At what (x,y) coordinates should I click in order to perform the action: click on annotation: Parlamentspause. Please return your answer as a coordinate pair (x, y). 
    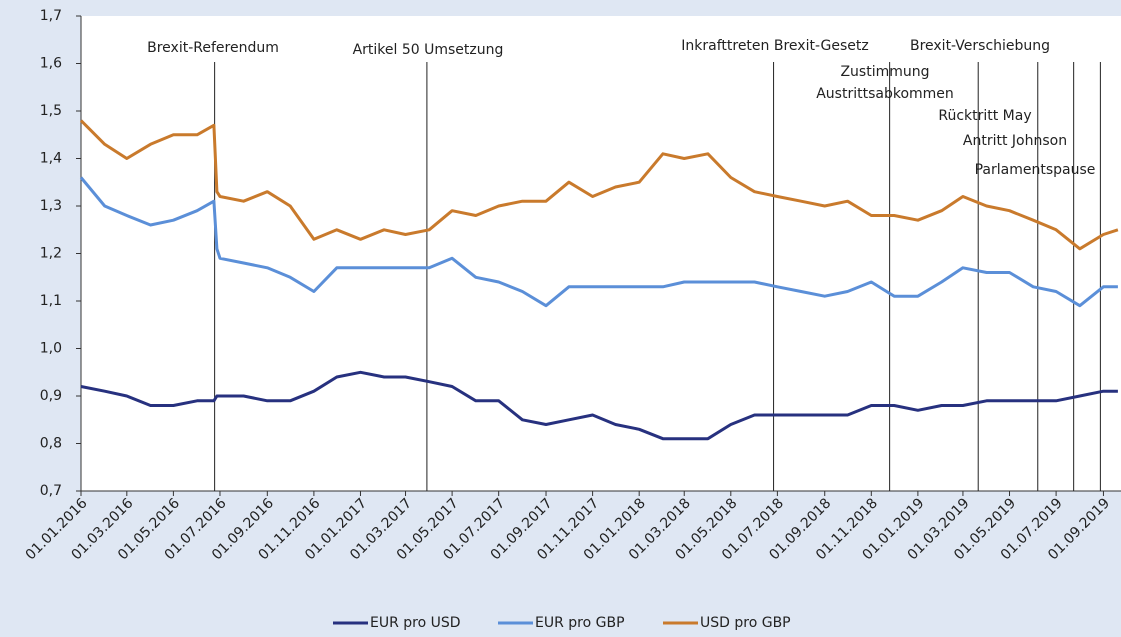
    Looking at the image, I should click on (1035, 170).